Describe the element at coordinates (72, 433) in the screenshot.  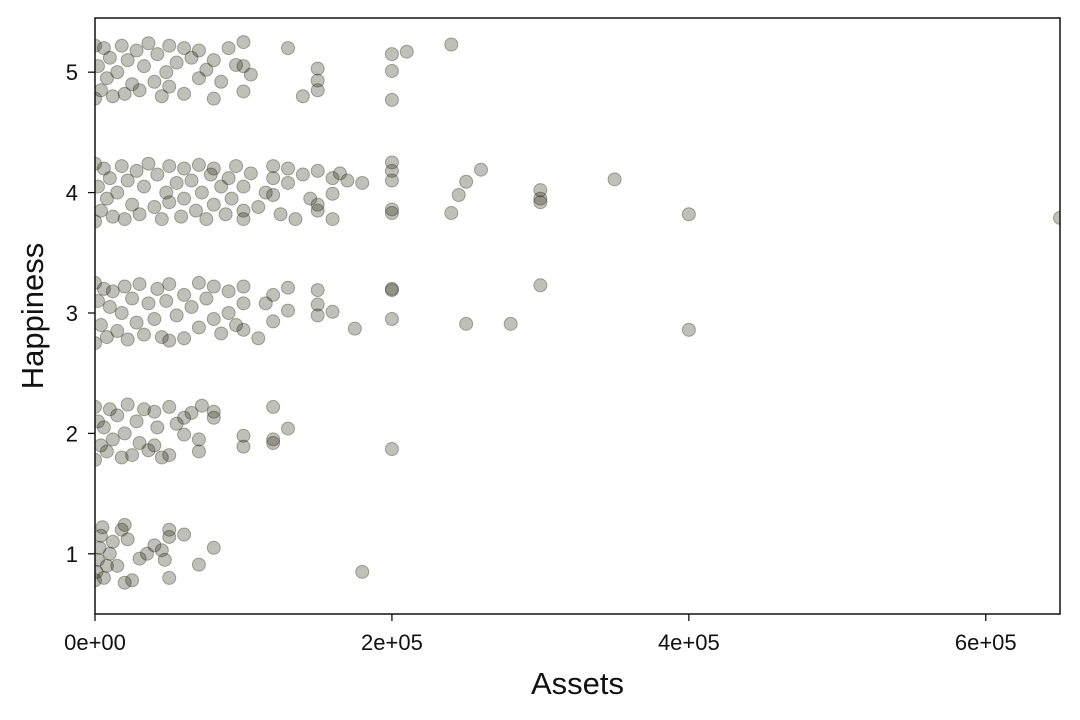
I see `y-tick-label: 2` at that location.